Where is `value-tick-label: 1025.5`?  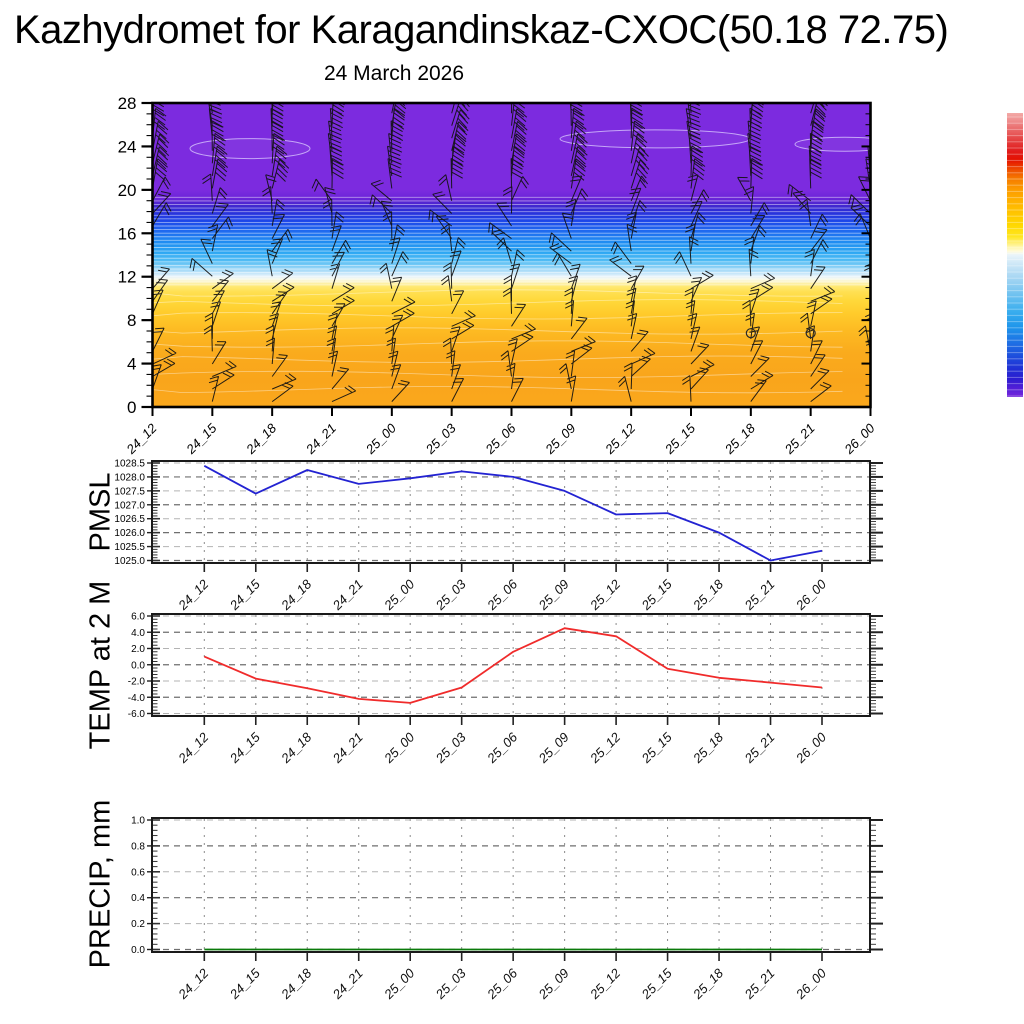
value-tick-label: 1025.5 is located at coordinates (129, 547).